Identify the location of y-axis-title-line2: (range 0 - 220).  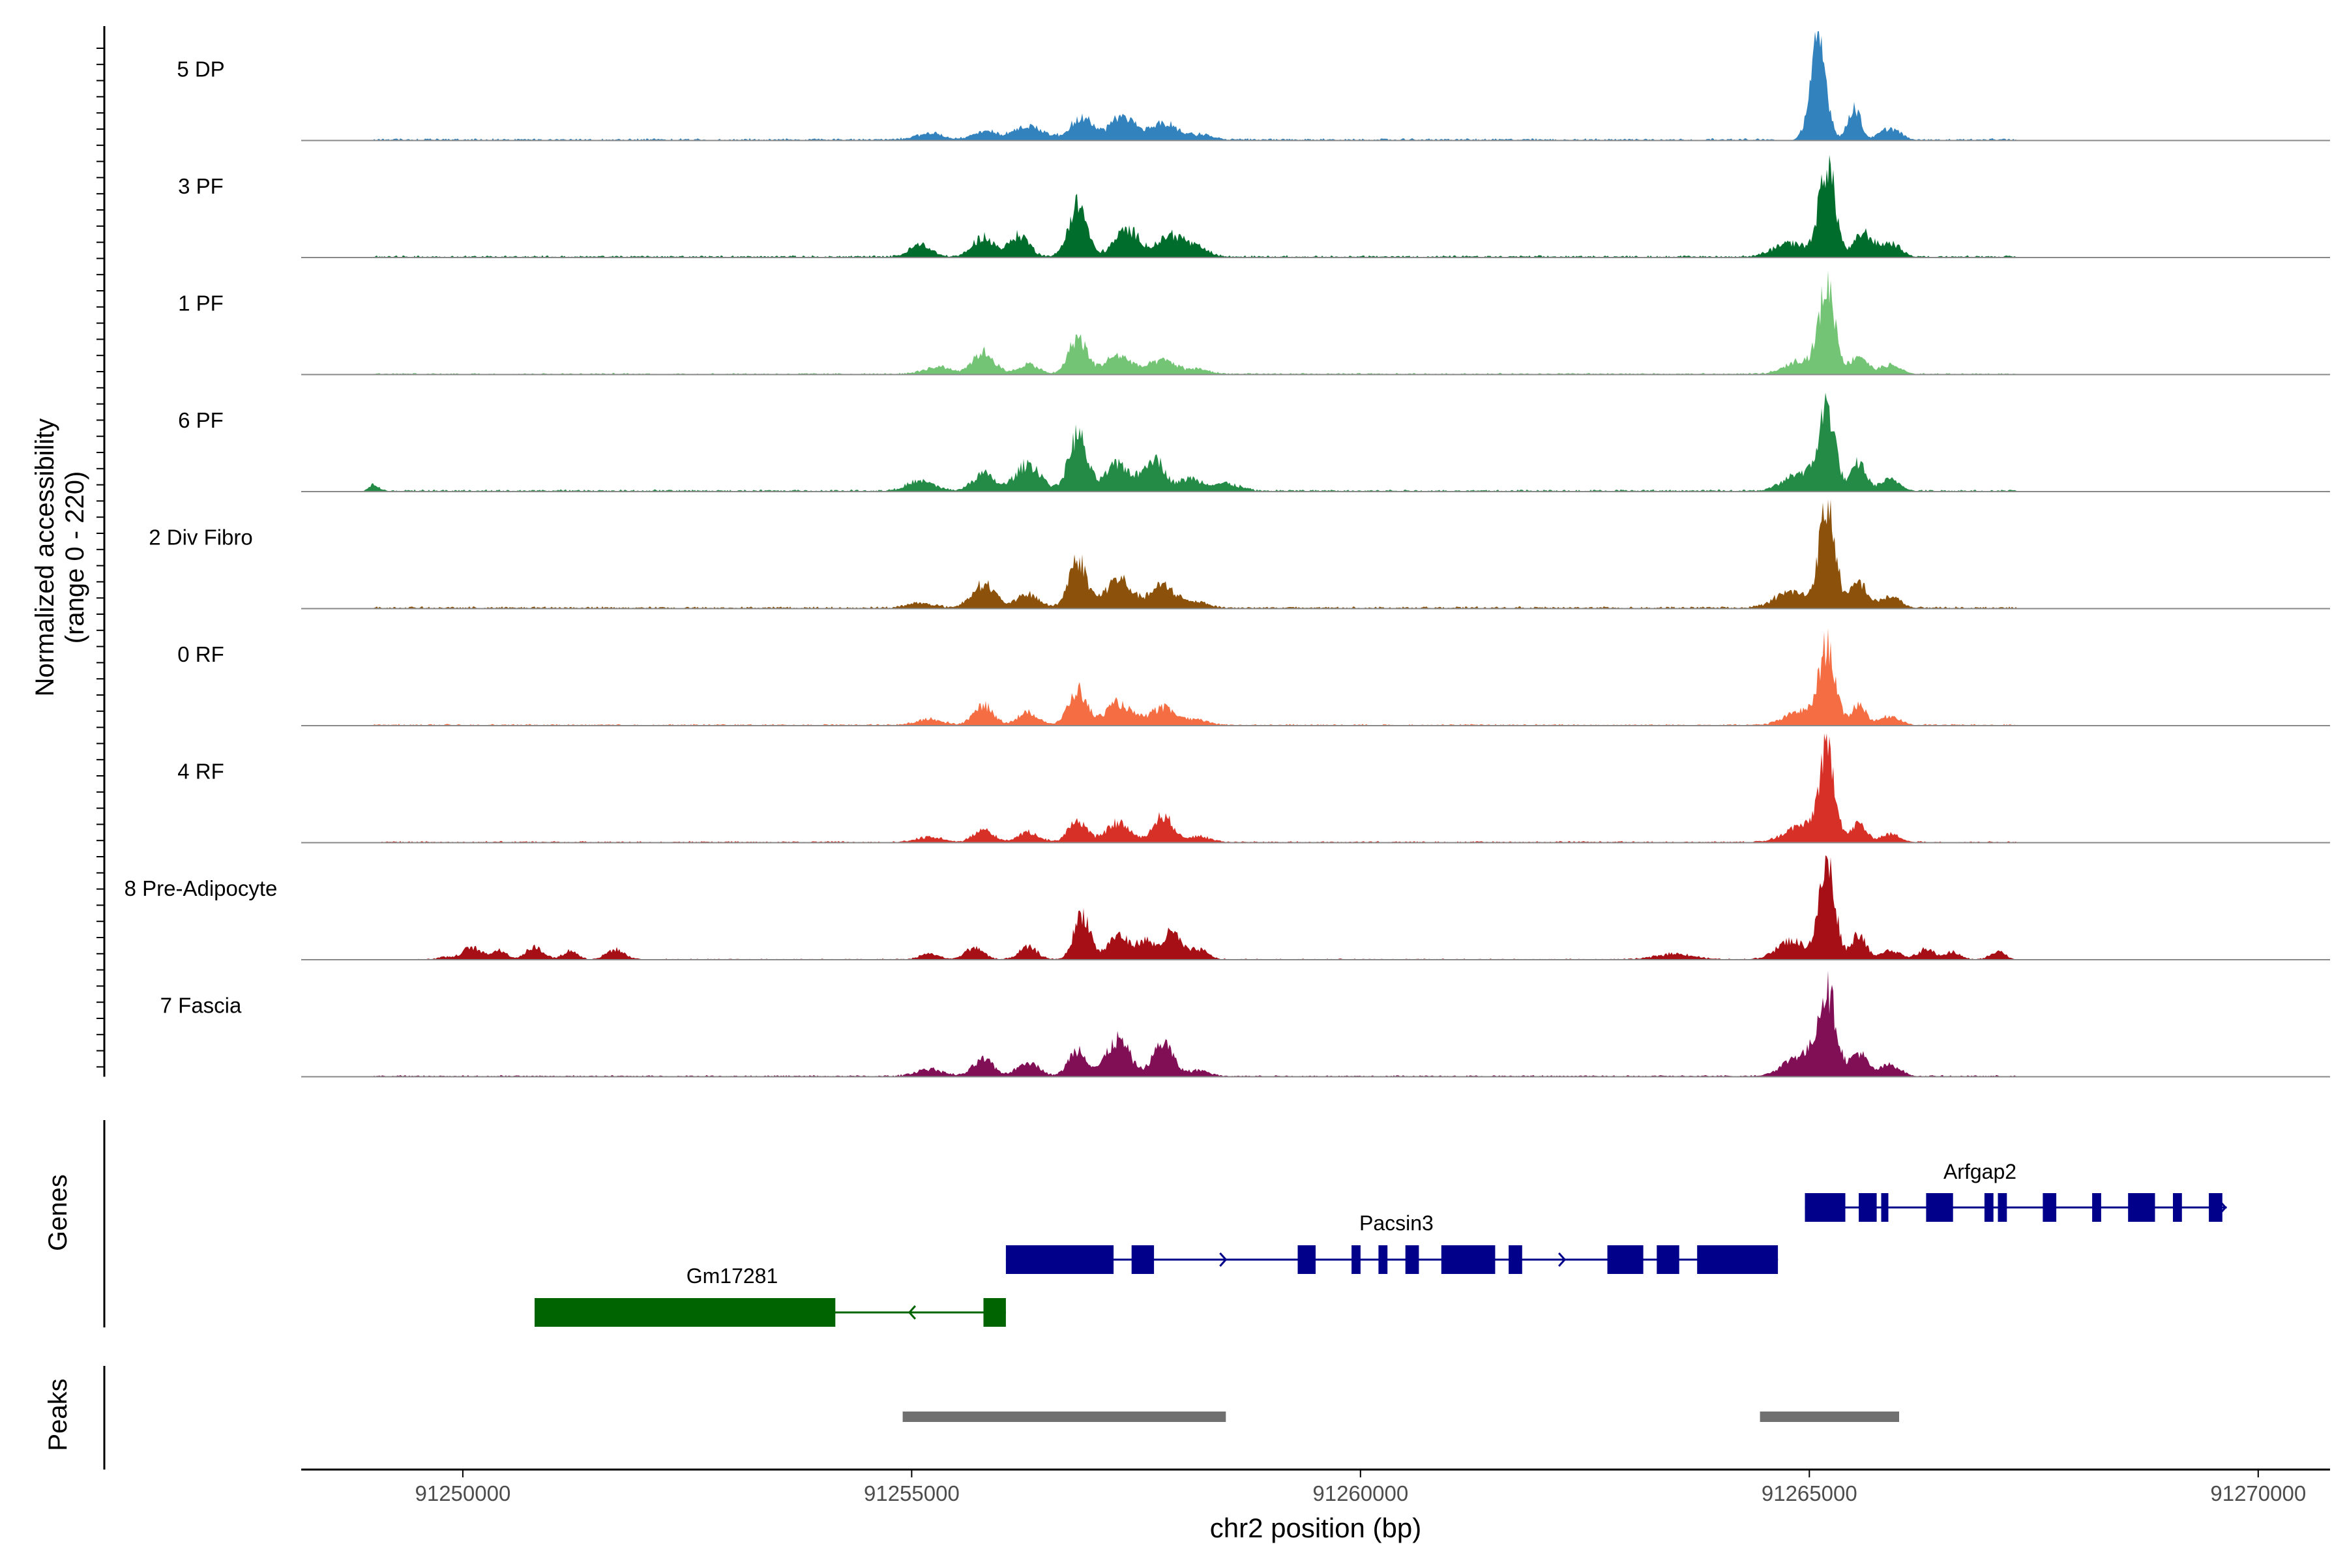
(75, 558).